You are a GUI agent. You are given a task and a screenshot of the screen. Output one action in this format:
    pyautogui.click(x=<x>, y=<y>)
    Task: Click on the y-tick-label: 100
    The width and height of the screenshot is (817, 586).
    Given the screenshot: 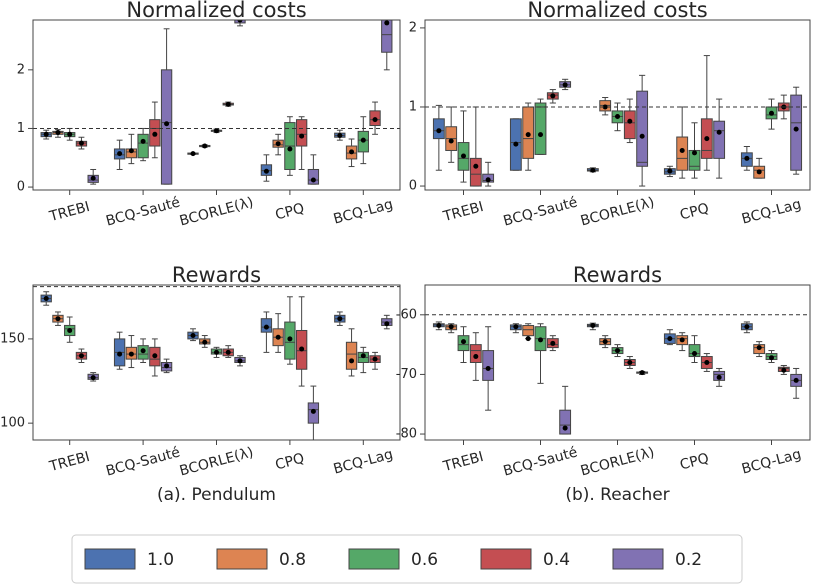 What is the action you would take?
    pyautogui.click(x=12, y=423)
    